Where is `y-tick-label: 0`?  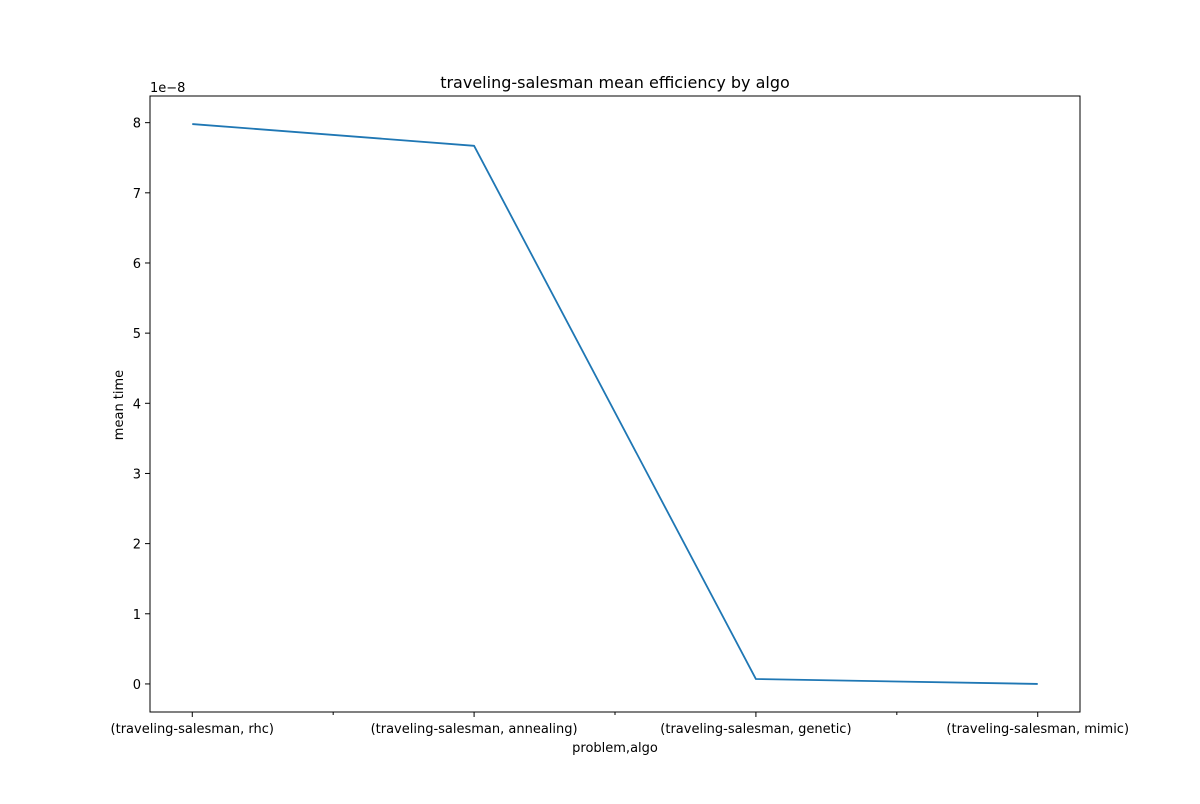
y-tick-label: 0 is located at coordinates (137, 685).